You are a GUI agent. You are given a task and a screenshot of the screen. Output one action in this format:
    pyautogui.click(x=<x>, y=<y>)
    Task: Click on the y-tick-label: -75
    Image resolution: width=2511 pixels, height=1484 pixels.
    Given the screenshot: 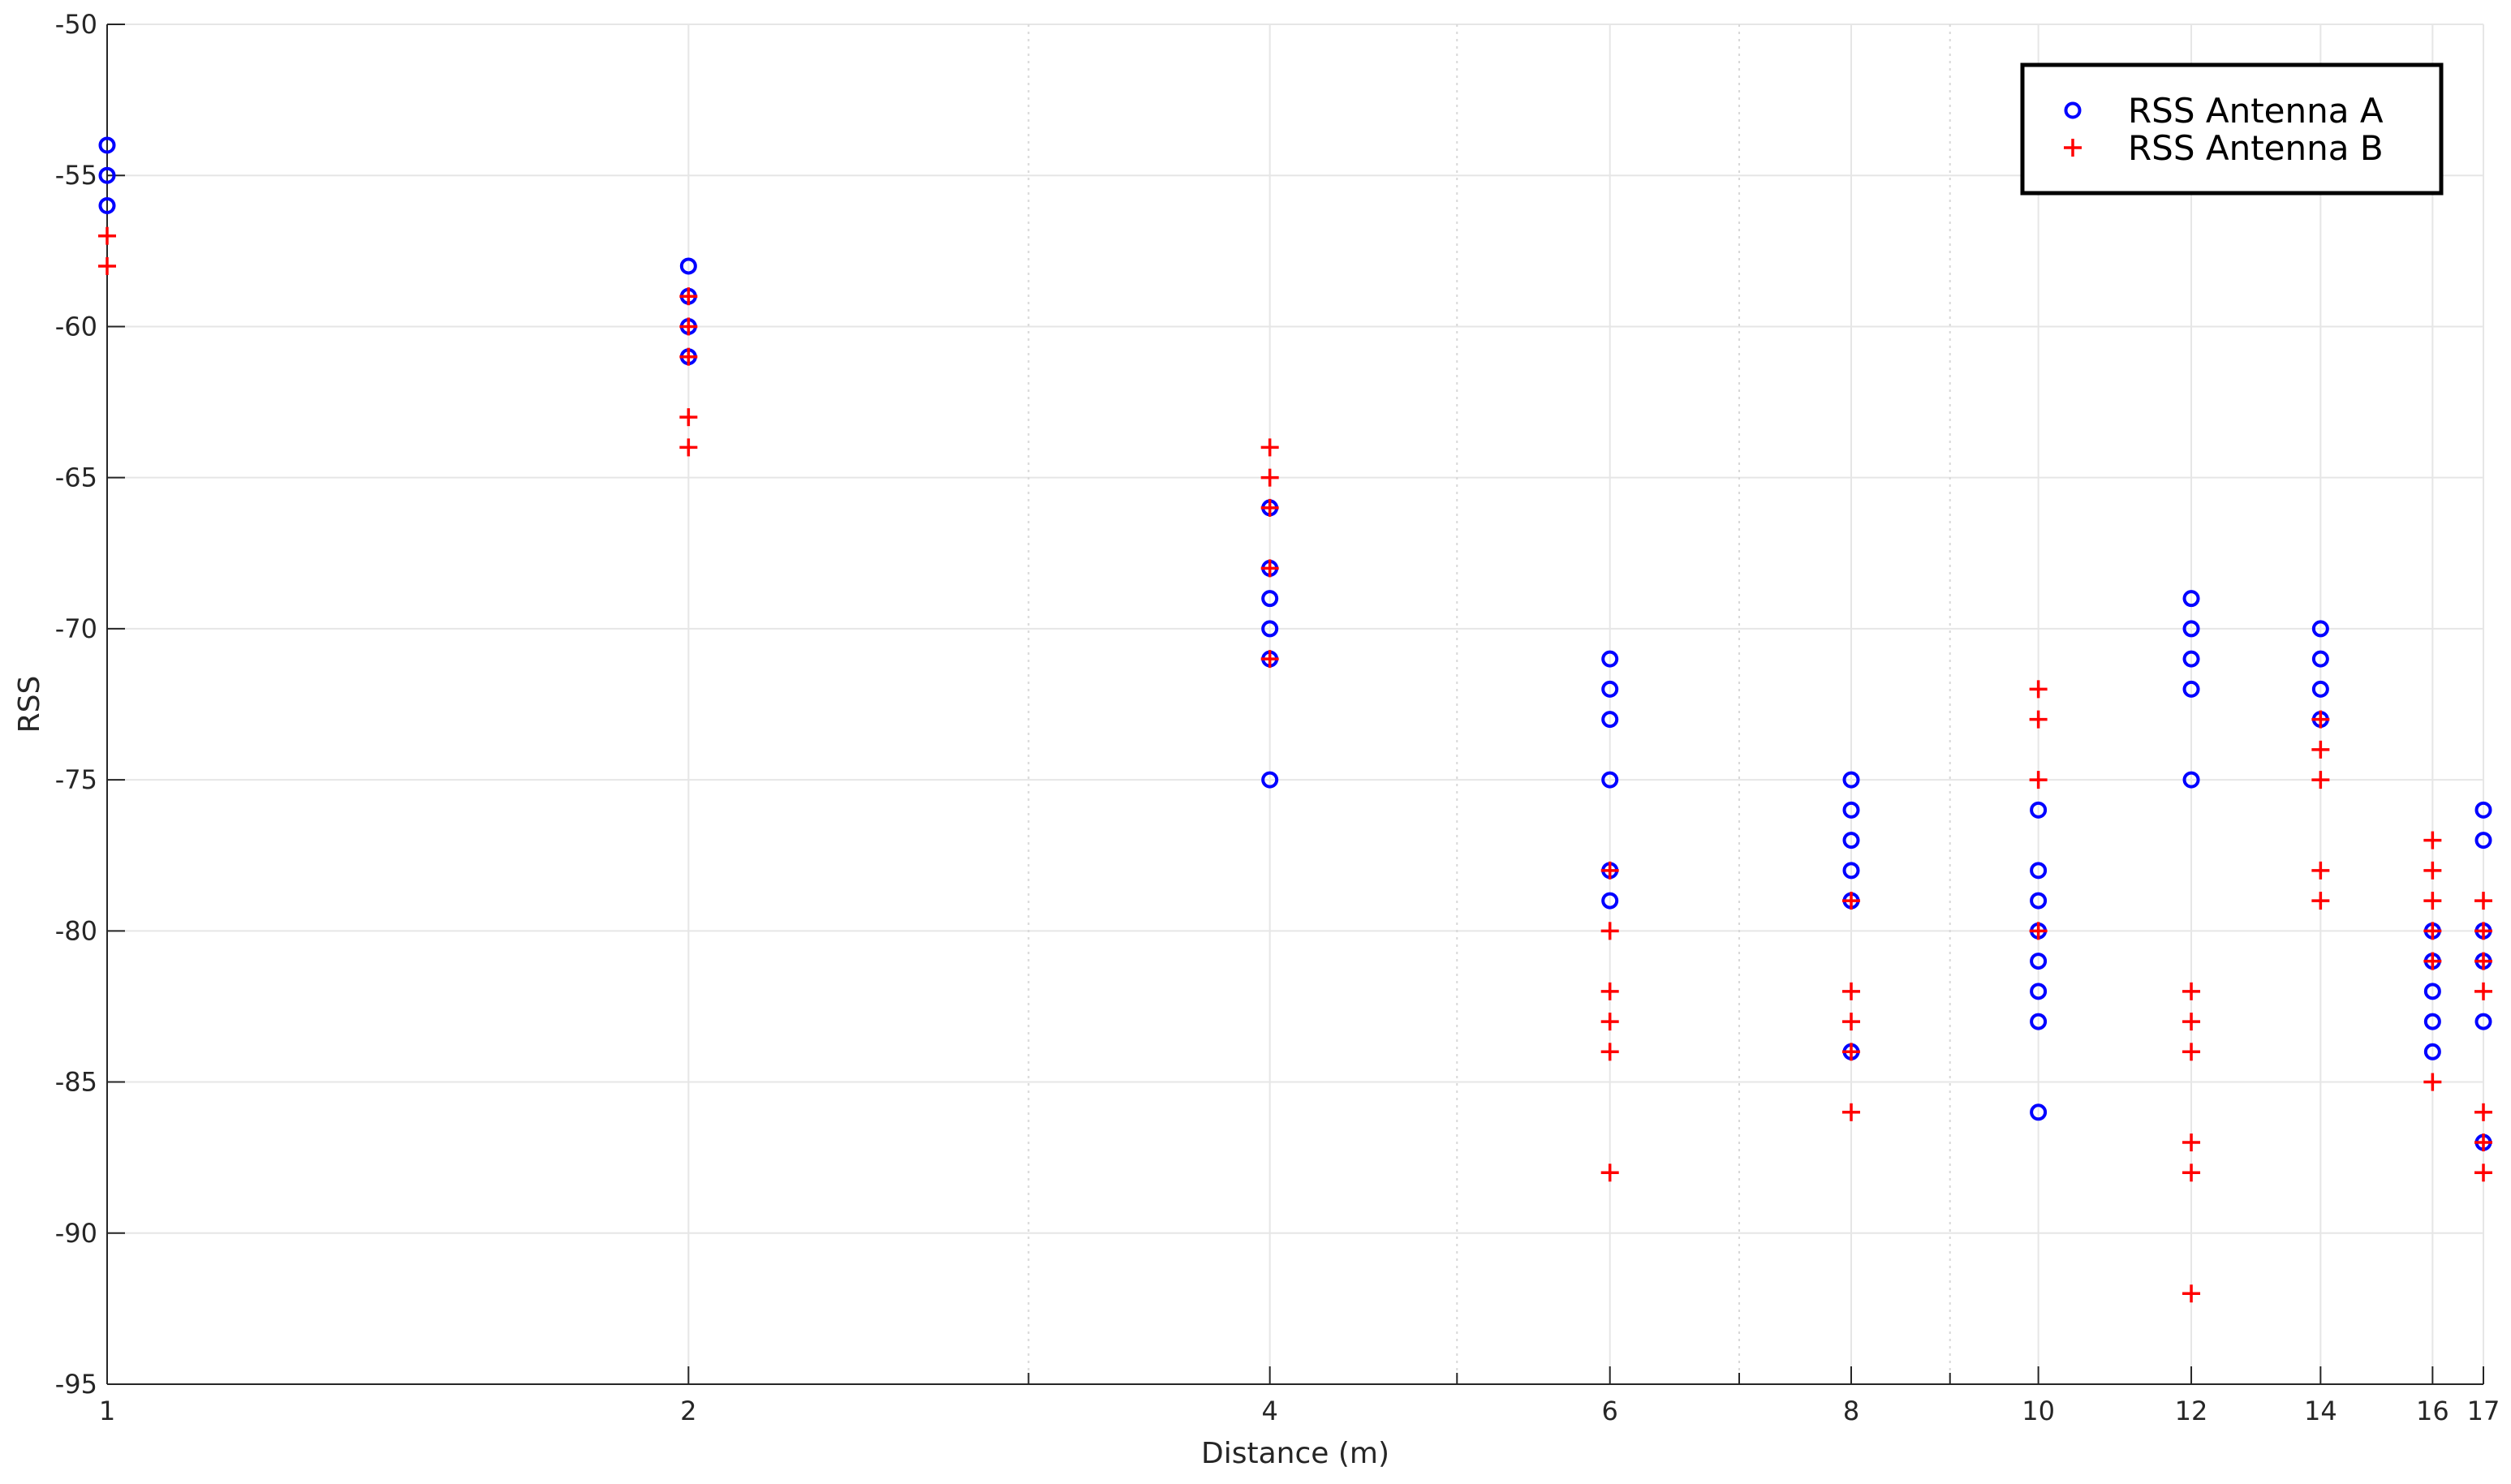 What is the action you would take?
    pyautogui.click(x=76, y=779)
    